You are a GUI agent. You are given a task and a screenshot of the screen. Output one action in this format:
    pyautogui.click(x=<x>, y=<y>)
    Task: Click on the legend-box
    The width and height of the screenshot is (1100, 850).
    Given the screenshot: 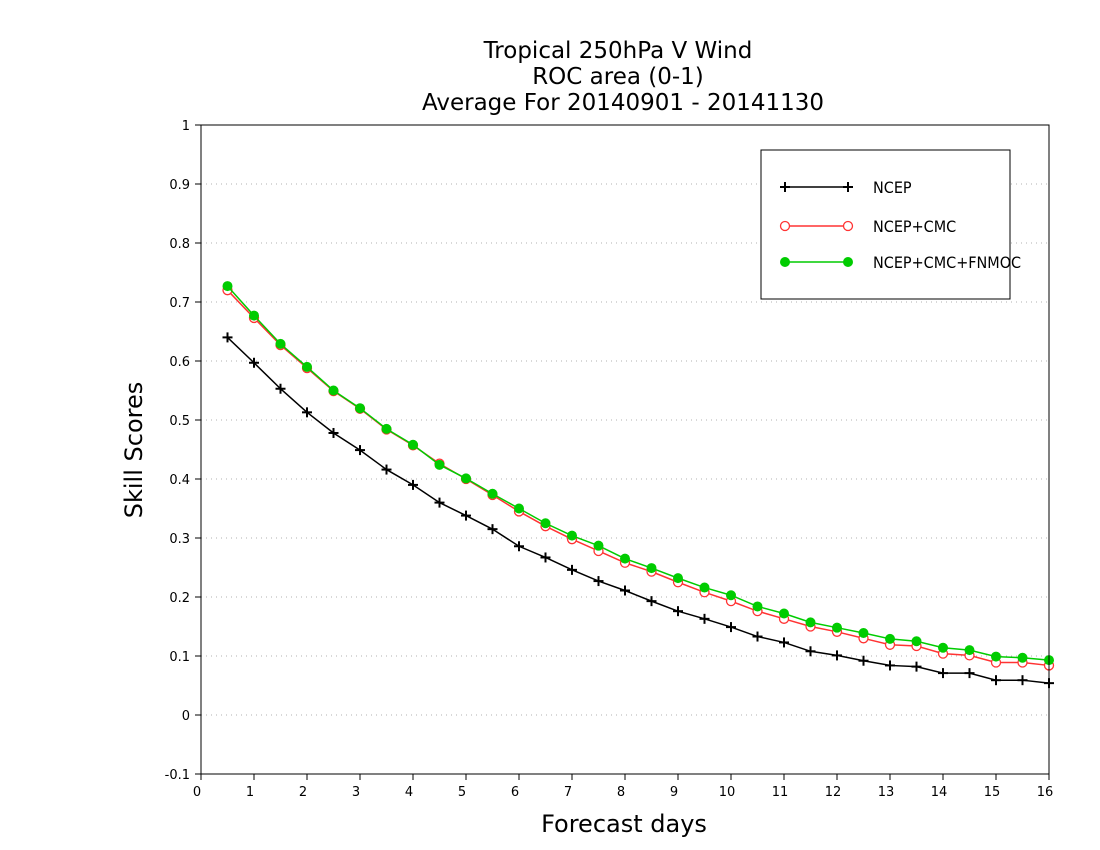 What is the action you would take?
    pyautogui.click(x=885, y=224)
    